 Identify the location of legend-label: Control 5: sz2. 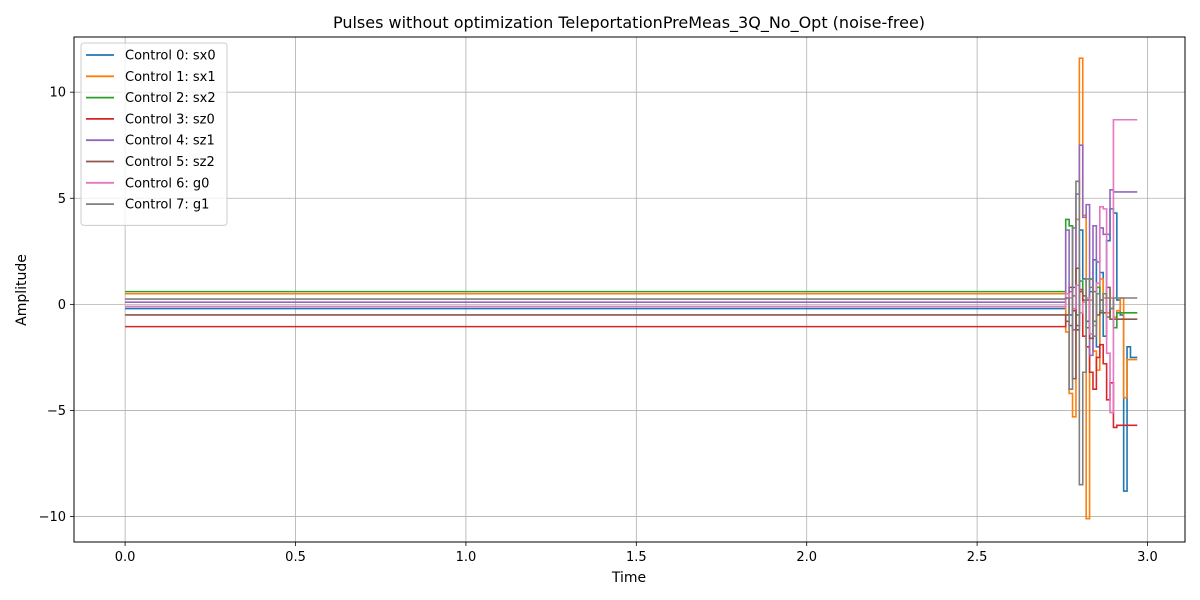
(170, 162).